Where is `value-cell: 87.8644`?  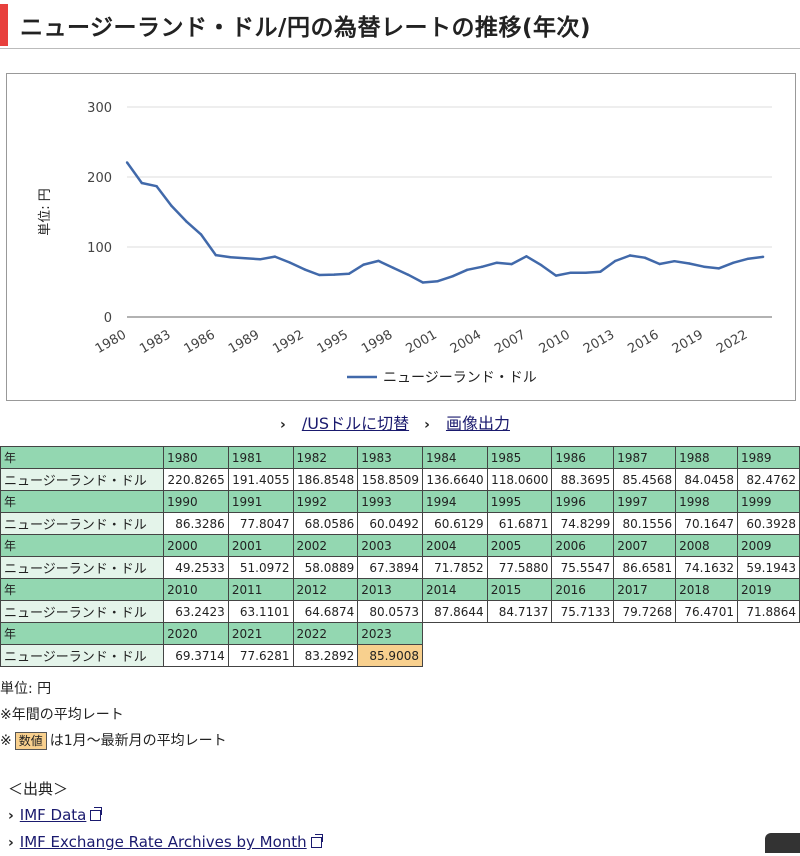 value-cell: 87.8644 is located at coordinates (454, 611).